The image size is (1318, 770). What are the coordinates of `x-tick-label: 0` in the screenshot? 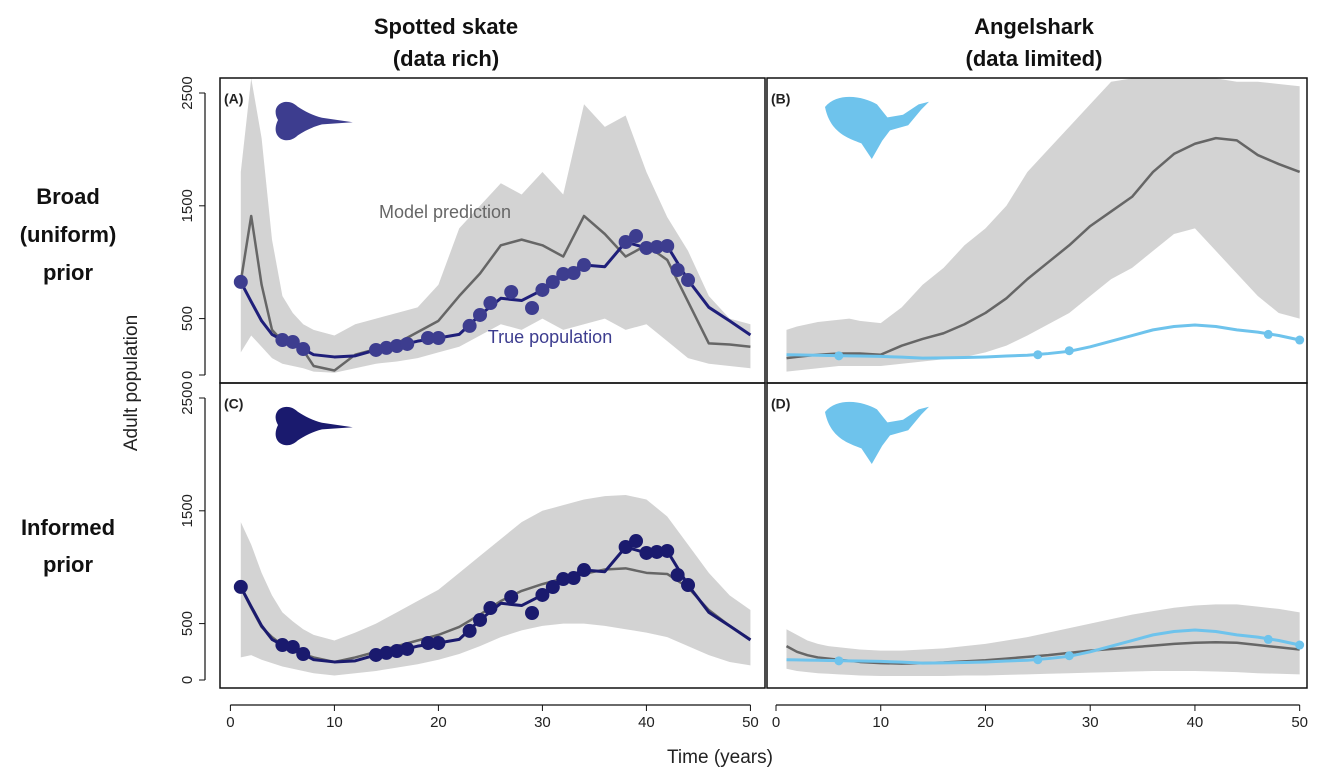 It's located at (776, 722).